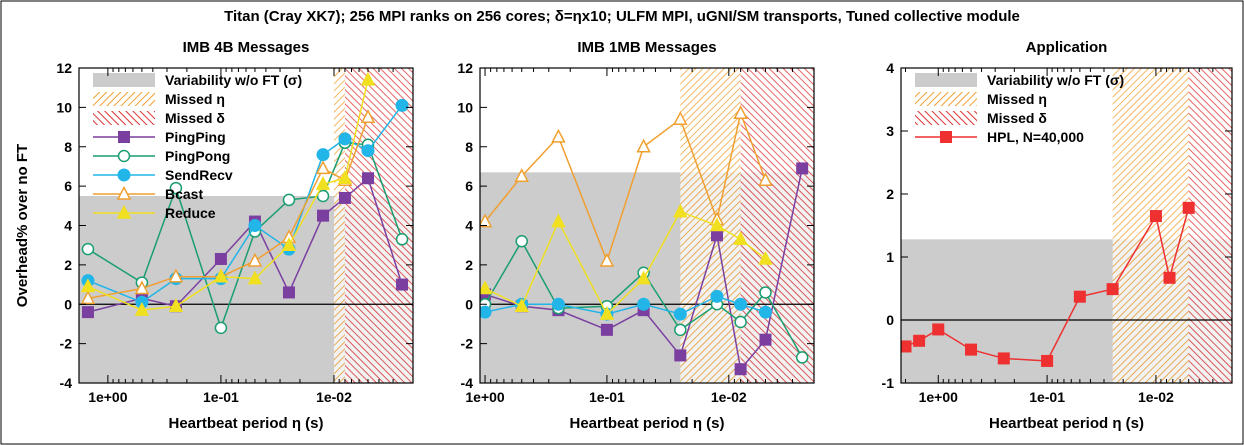  Describe the element at coordinates (646, 423) in the screenshot. I see `x-axis-label: Heartbeat period η (s)` at that location.